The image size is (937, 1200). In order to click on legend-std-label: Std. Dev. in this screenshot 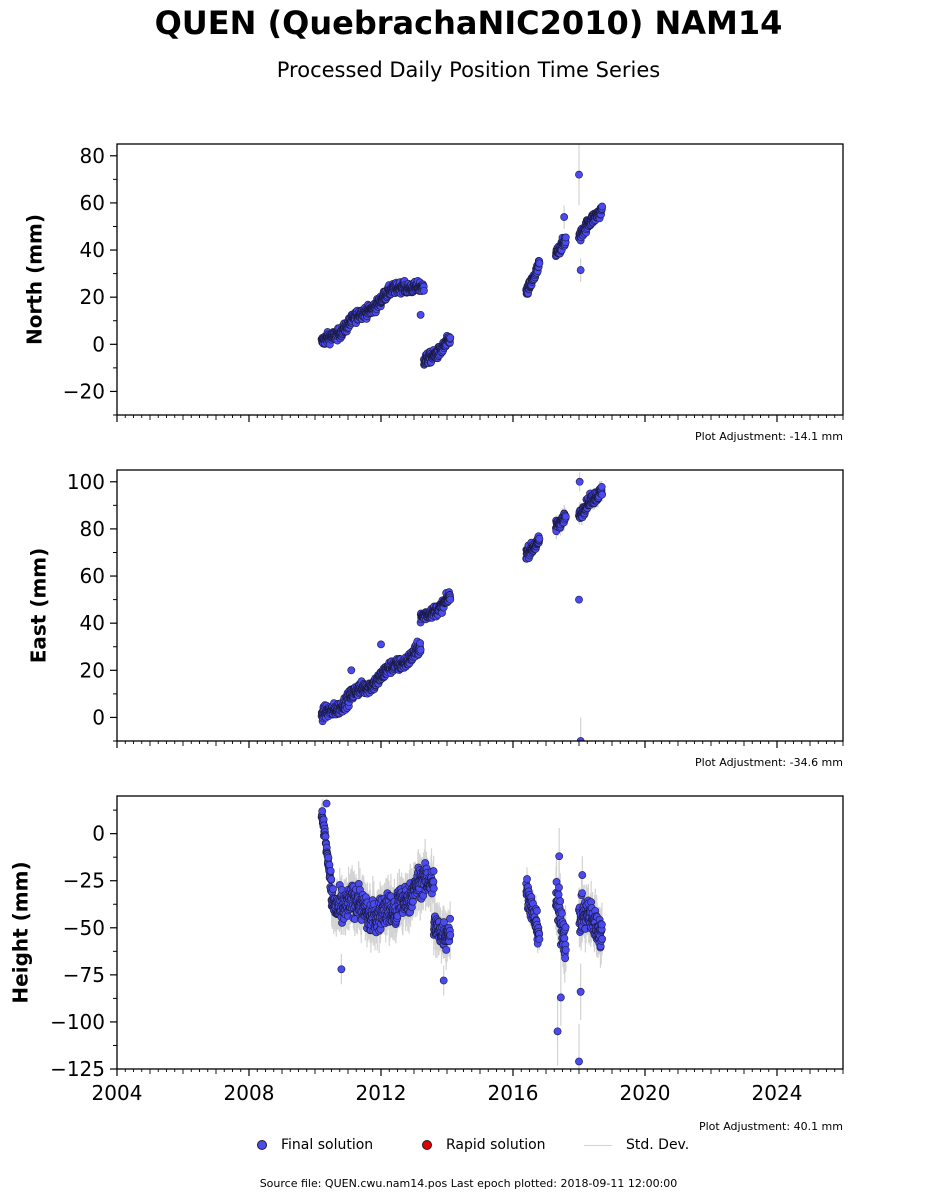, I will do `click(658, 1145)`.